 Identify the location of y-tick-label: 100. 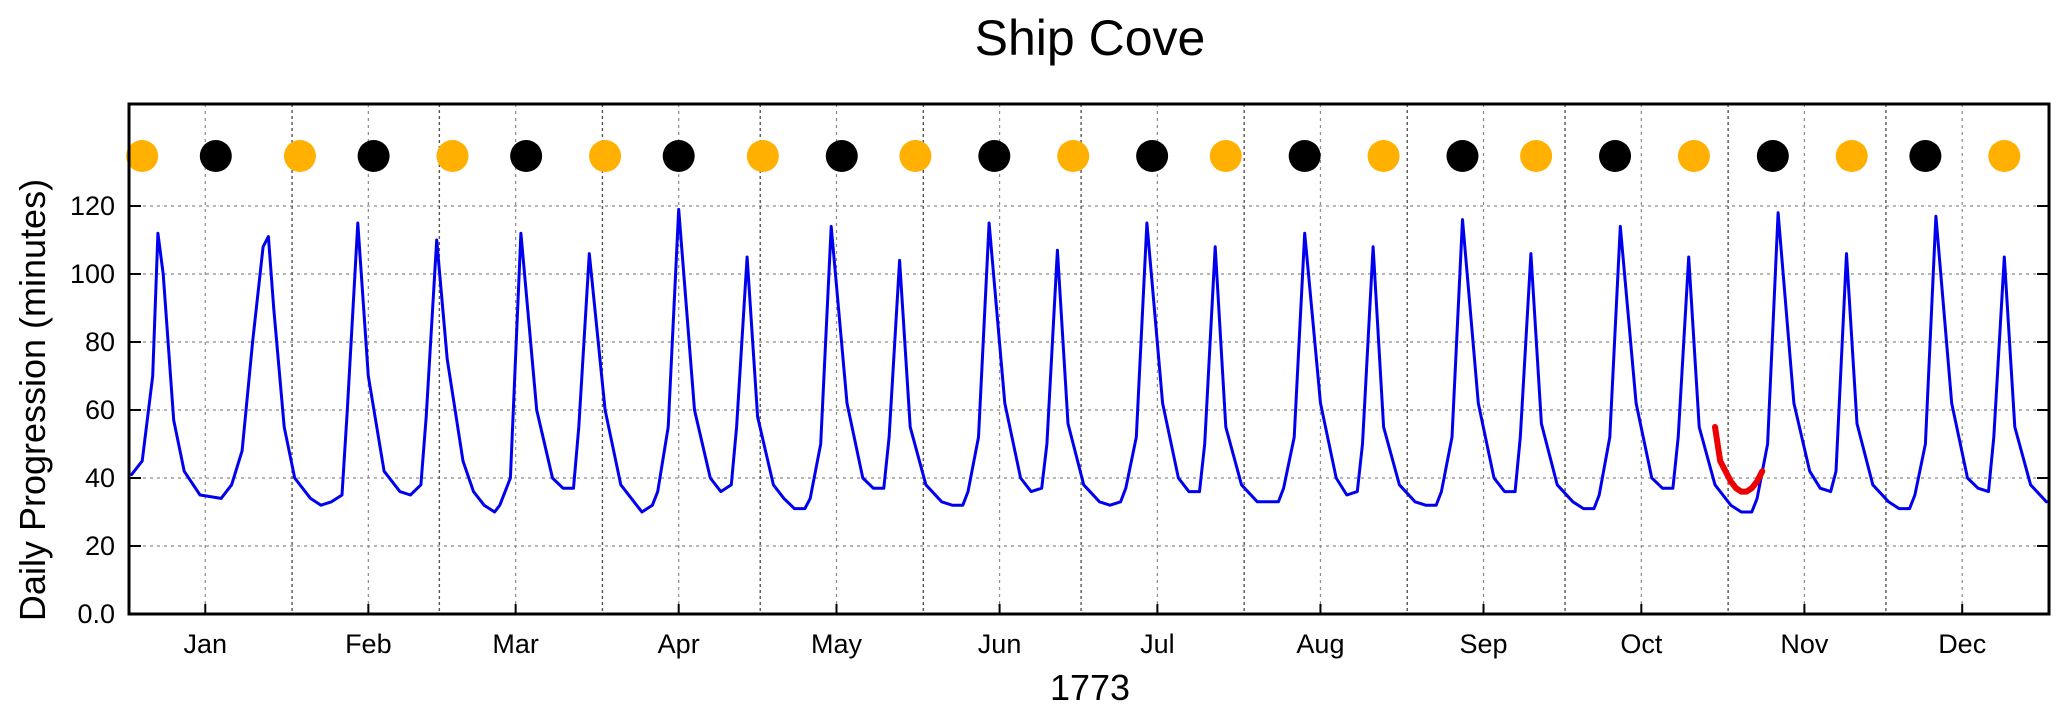
(92, 274).